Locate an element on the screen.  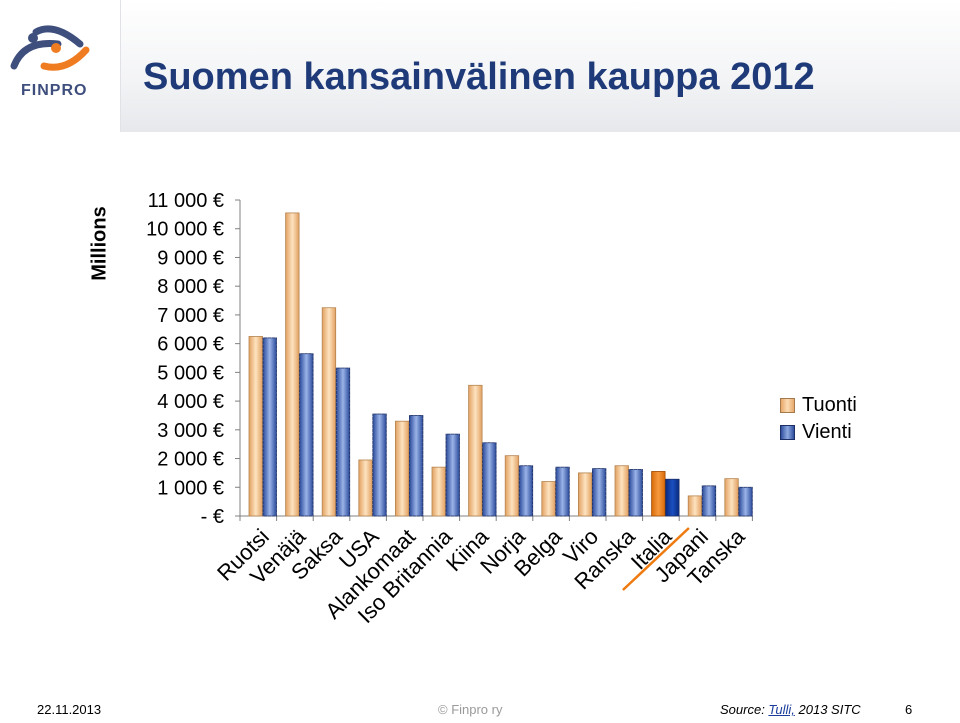
y-tick-label: - € is located at coordinates (212, 517).